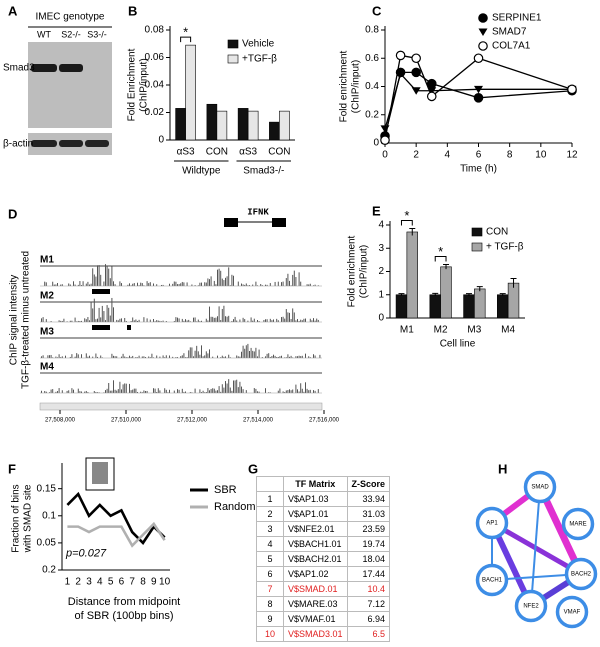 This screenshot has width=600, height=647. What do you see at coordinates (270, 604) in the screenshot?
I see `table-cell: 8` at bounding box center [270, 604].